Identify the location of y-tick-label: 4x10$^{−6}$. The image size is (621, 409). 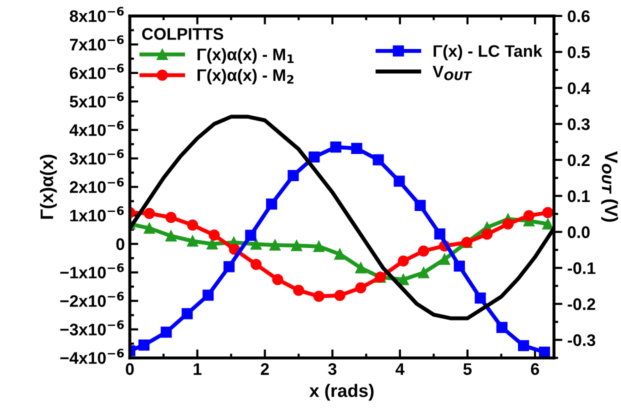
(97, 128).